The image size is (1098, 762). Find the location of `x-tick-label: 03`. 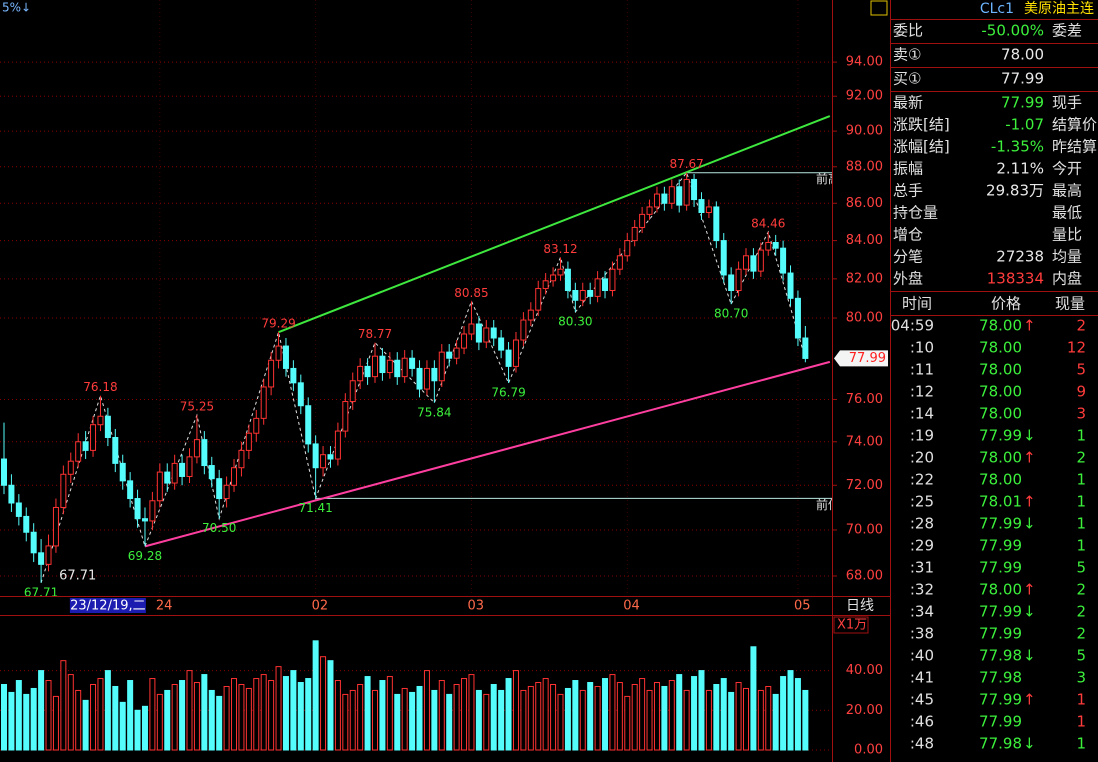

x-tick-label: 03 is located at coordinates (475, 606).